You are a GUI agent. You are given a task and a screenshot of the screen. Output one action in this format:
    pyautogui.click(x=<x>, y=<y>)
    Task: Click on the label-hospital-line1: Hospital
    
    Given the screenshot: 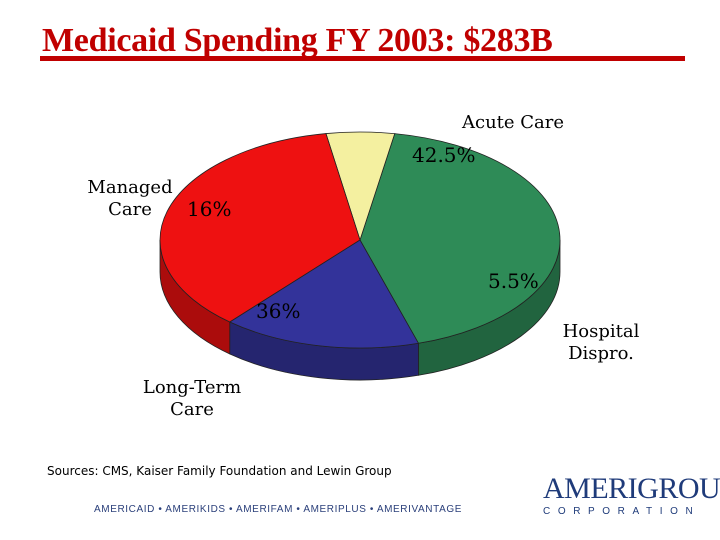 What is the action you would take?
    pyautogui.click(x=601, y=331)
    